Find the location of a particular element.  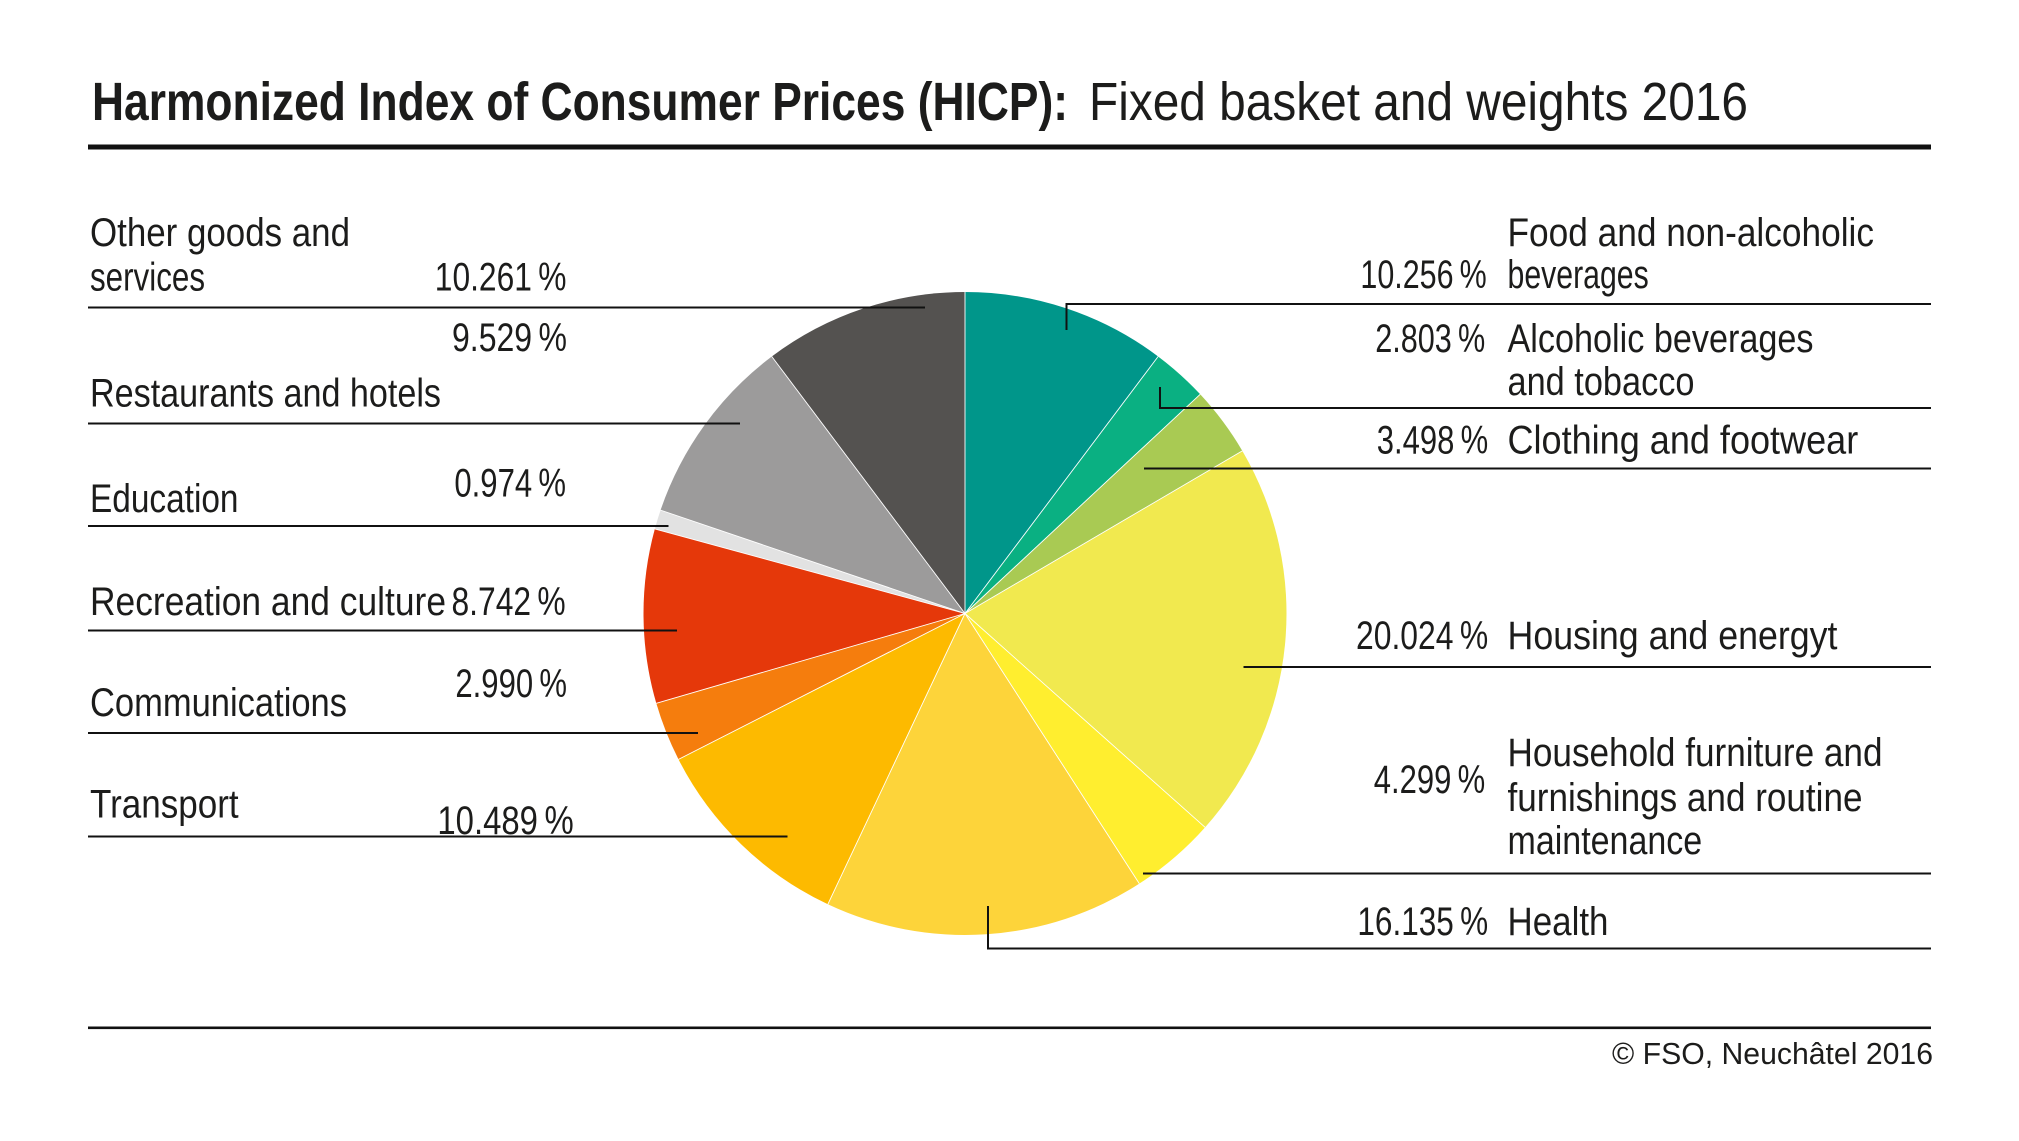

svg-text: Household furniture and is located at coordinates (1695, 753).